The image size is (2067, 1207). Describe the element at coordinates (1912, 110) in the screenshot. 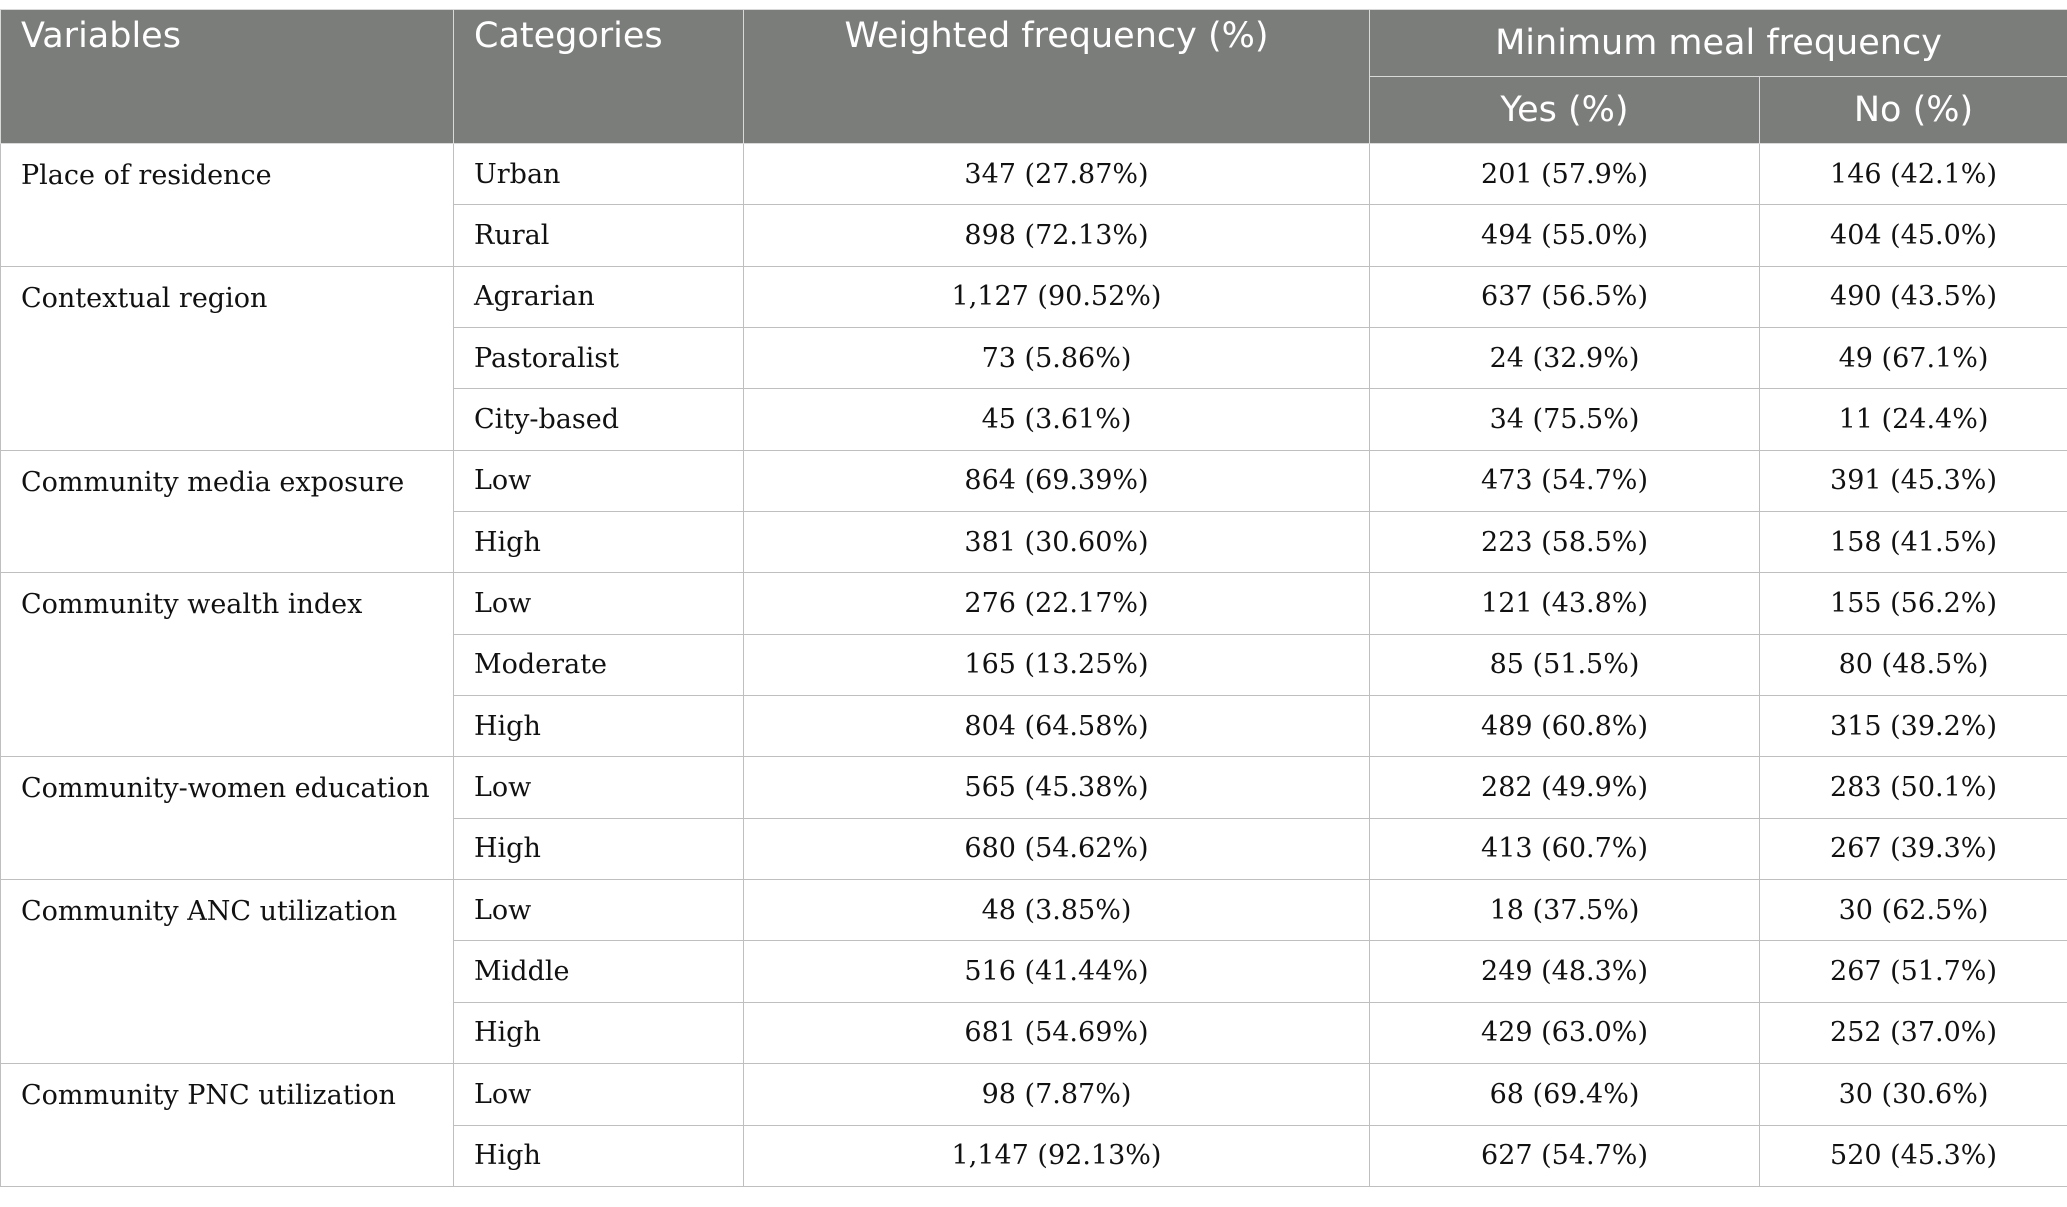

I see `header-no: No (%)` at that location.